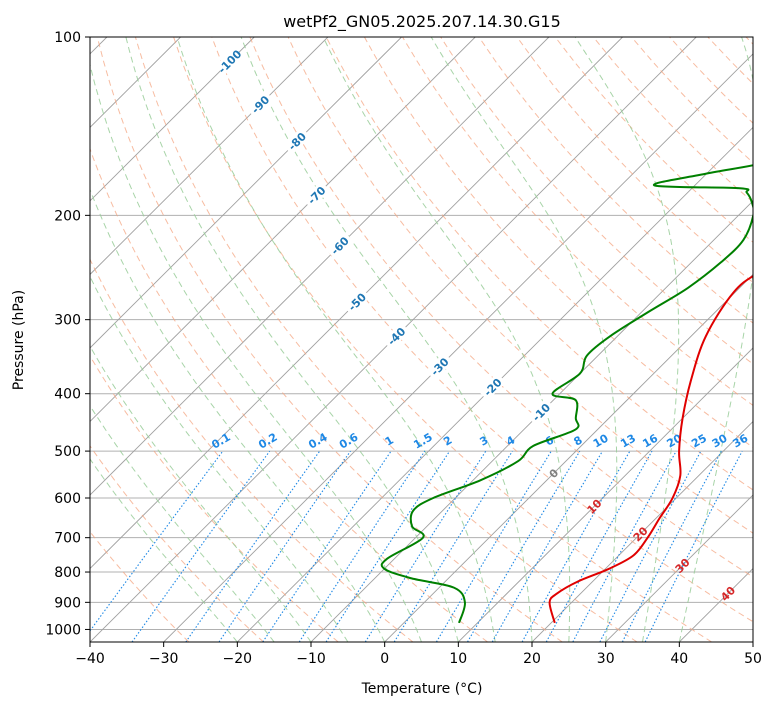 The height and width of the screenshot is (708, 775). Describe the element at coordinates (164, 659) in the screenshot. I see `x-tick-label: −30` at that location.